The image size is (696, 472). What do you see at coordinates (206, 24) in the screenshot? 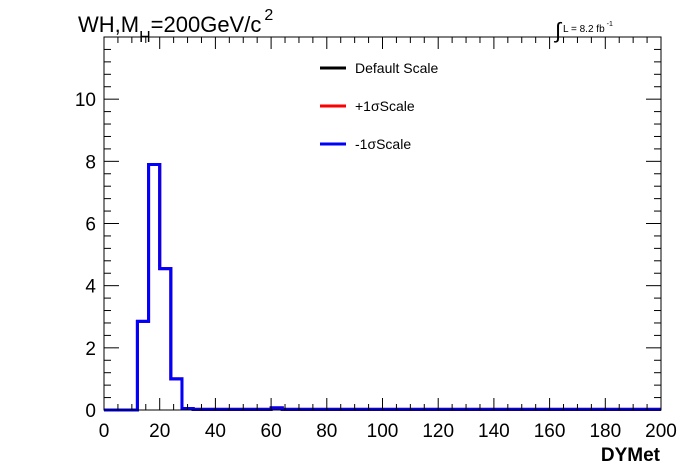
I see `title-main: =200GeV/c` at bounding box center [206, 24].